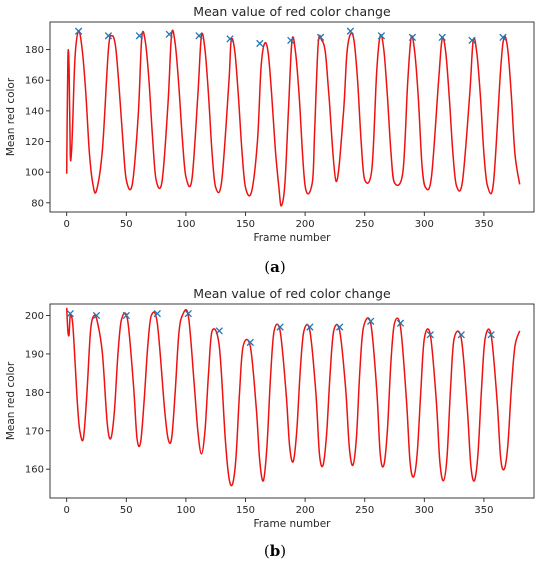 The width and height of the screenshot is (550, 563). I want to click on y-tick-label: 80, so click(37, 203).